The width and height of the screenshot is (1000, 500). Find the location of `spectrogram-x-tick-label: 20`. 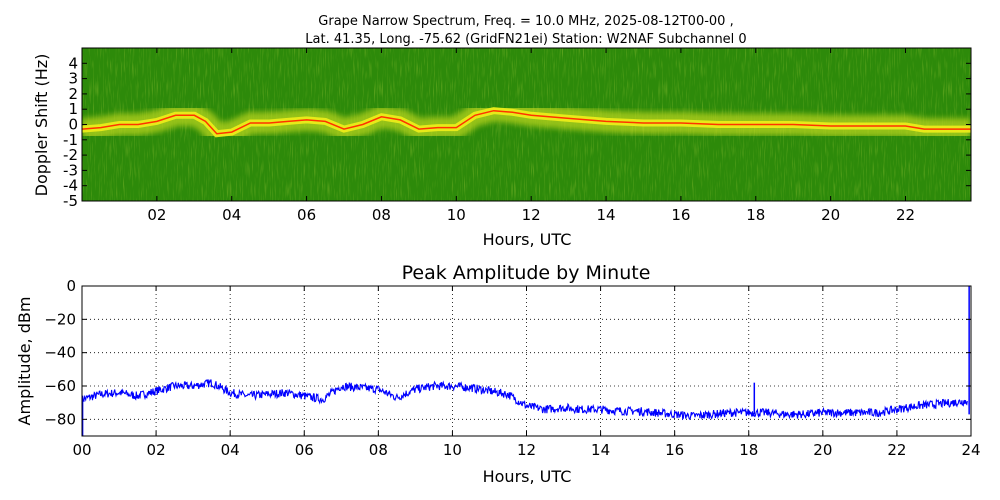

spectrogram-x-tick-label: 20 is located at coordinates (830, 215).